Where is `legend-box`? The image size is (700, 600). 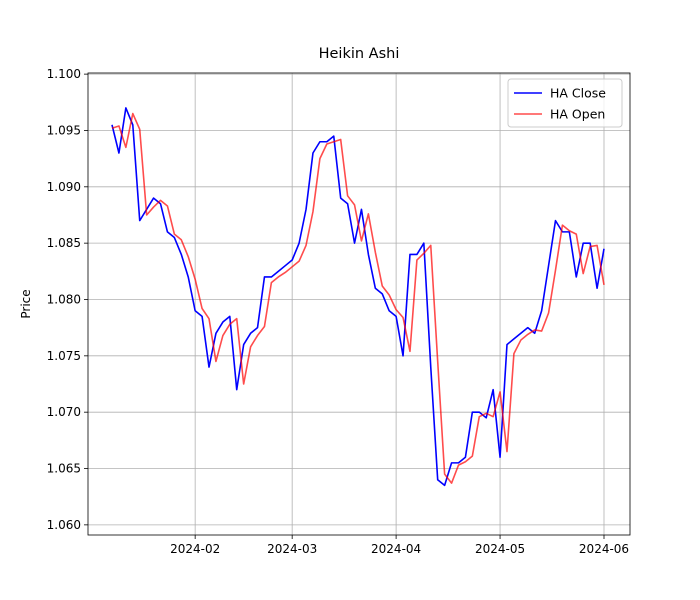 legend-box is located at coordinates (565, 103).